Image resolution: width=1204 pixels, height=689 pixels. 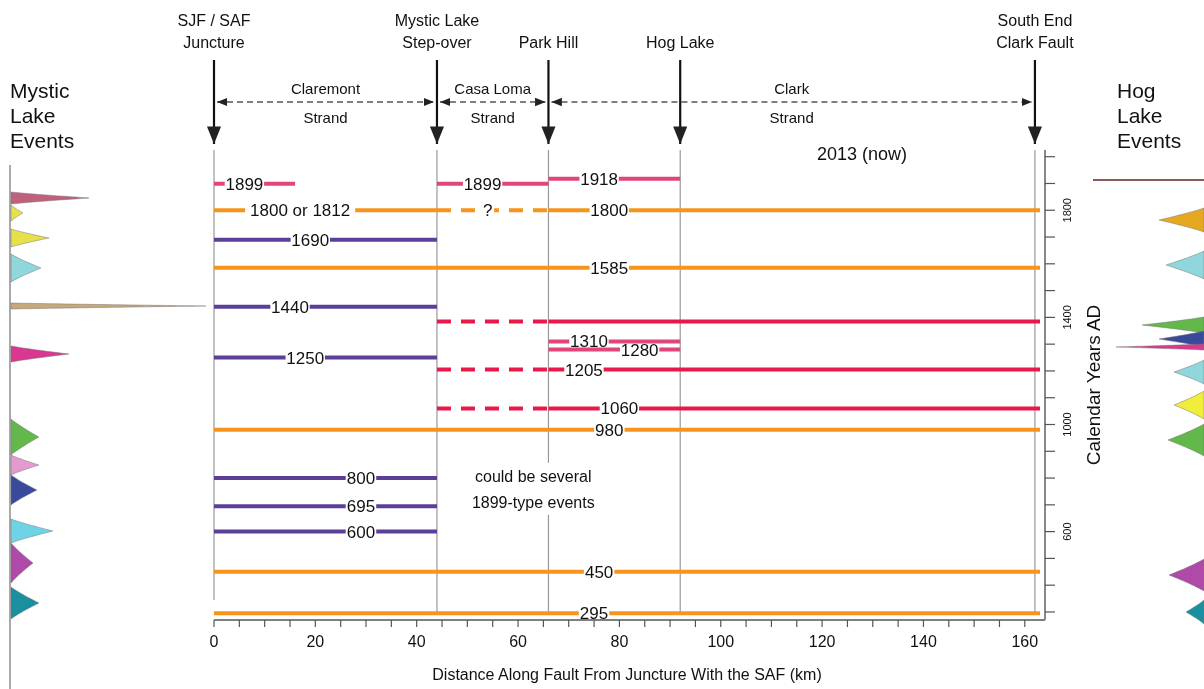 I want to click on annotation: 1060, so click(x=619, y=408).